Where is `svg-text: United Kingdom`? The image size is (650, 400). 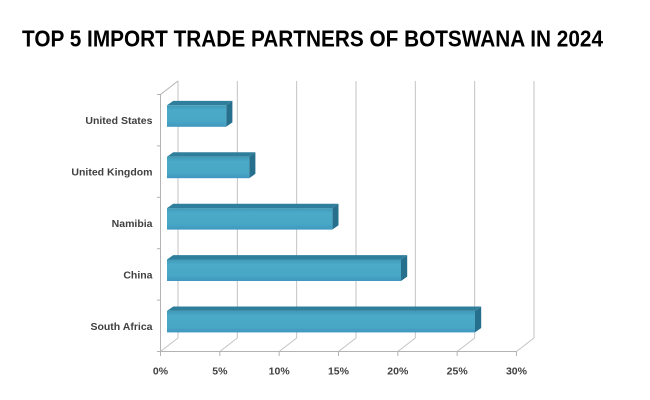 svg-text: United Kingdom is located at coordinates (111, 173).